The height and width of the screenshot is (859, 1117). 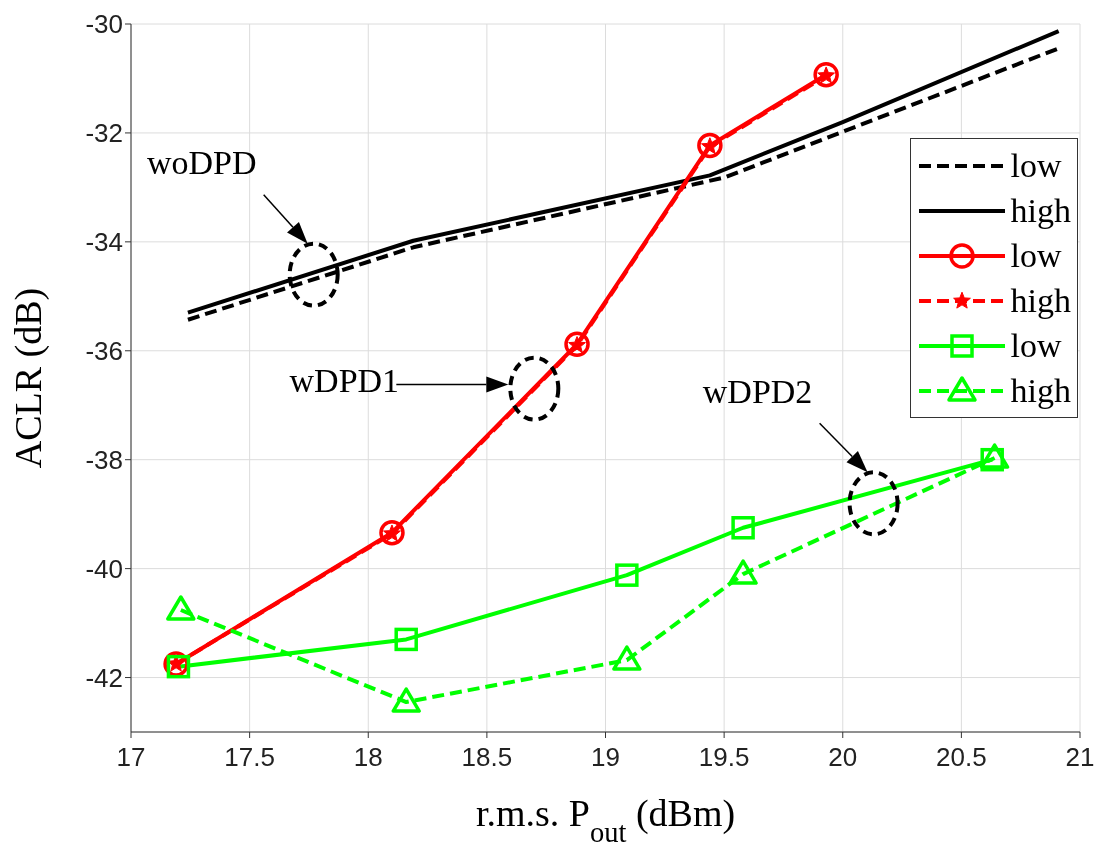 What do you see at coordinates (104, 24) in the screenshot?
I see `y-tick-label: -30` at bounding box center [104, 24].